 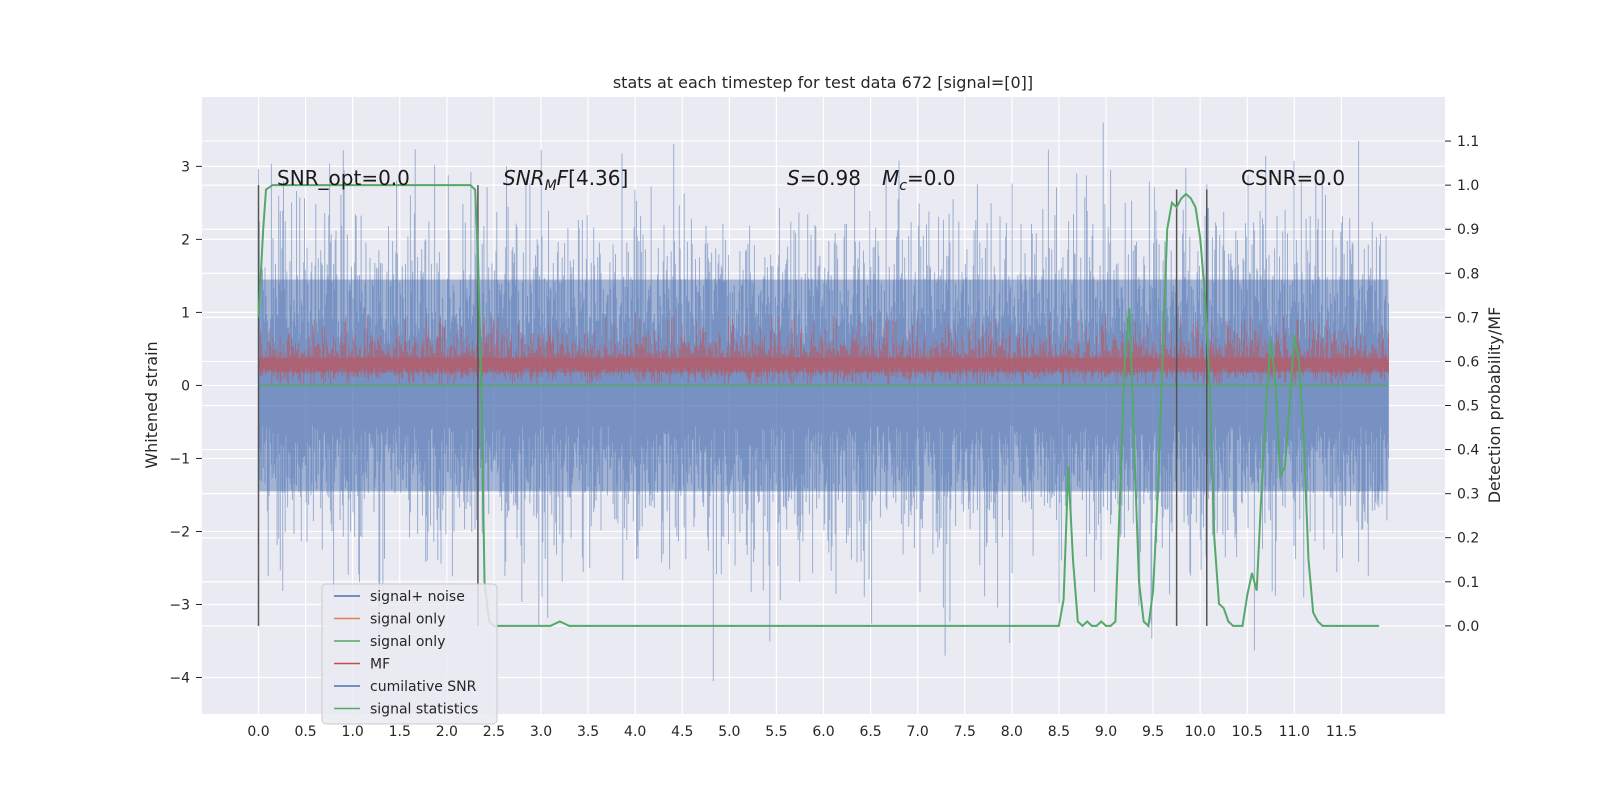 What do you see at coordinates (185, 313) in the screenshot?
I see `y-tick-label: 1` at bounding box center [185, 313].